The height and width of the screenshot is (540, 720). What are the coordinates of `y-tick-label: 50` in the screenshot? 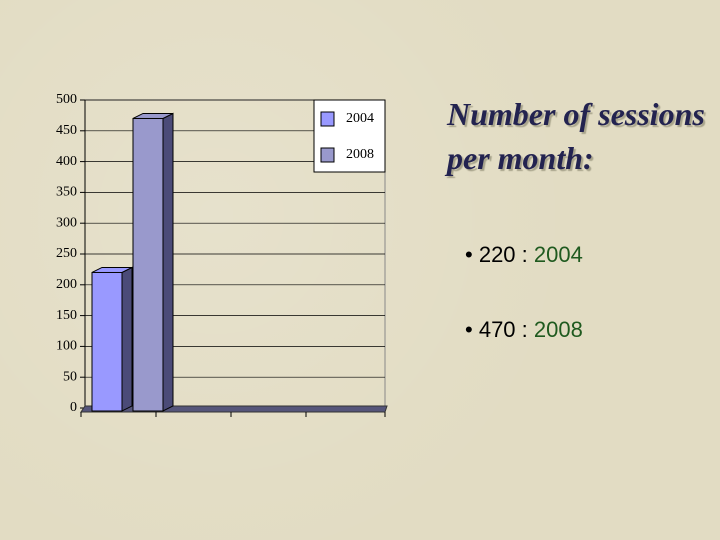 It's located at (70, 376).